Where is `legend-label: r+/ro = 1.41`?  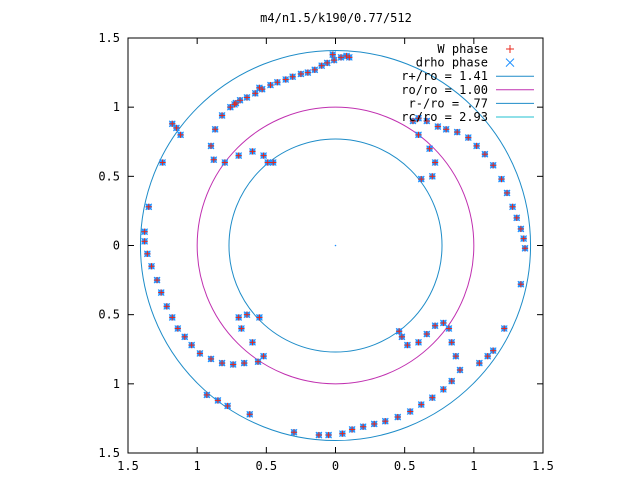 legend-label: r+/ro = 1.41 is located at coordinates (444, 76).